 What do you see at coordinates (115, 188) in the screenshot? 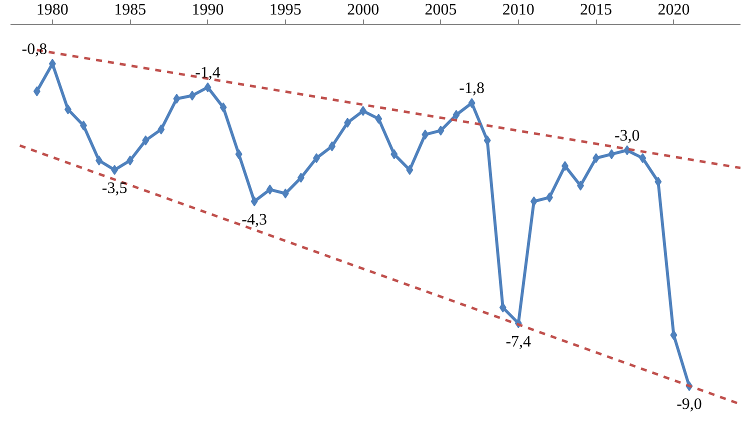
I see `data-label: -3,5` at bounding box center [115, 188].